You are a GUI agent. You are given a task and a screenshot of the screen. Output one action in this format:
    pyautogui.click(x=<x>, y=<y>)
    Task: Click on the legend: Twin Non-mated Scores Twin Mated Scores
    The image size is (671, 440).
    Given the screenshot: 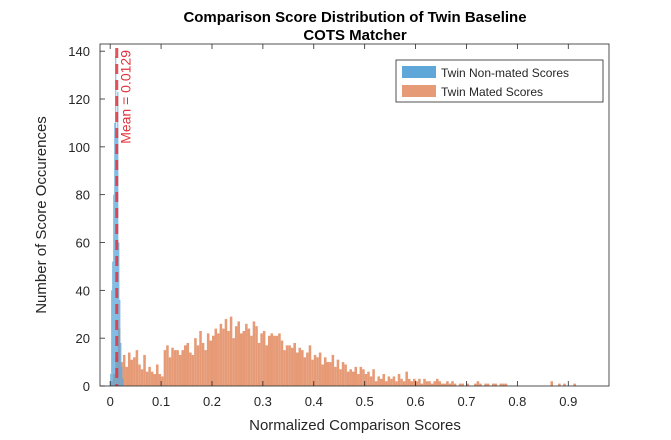 What is the action you would take?
    pyautogui.click(x=499, y=81)
    